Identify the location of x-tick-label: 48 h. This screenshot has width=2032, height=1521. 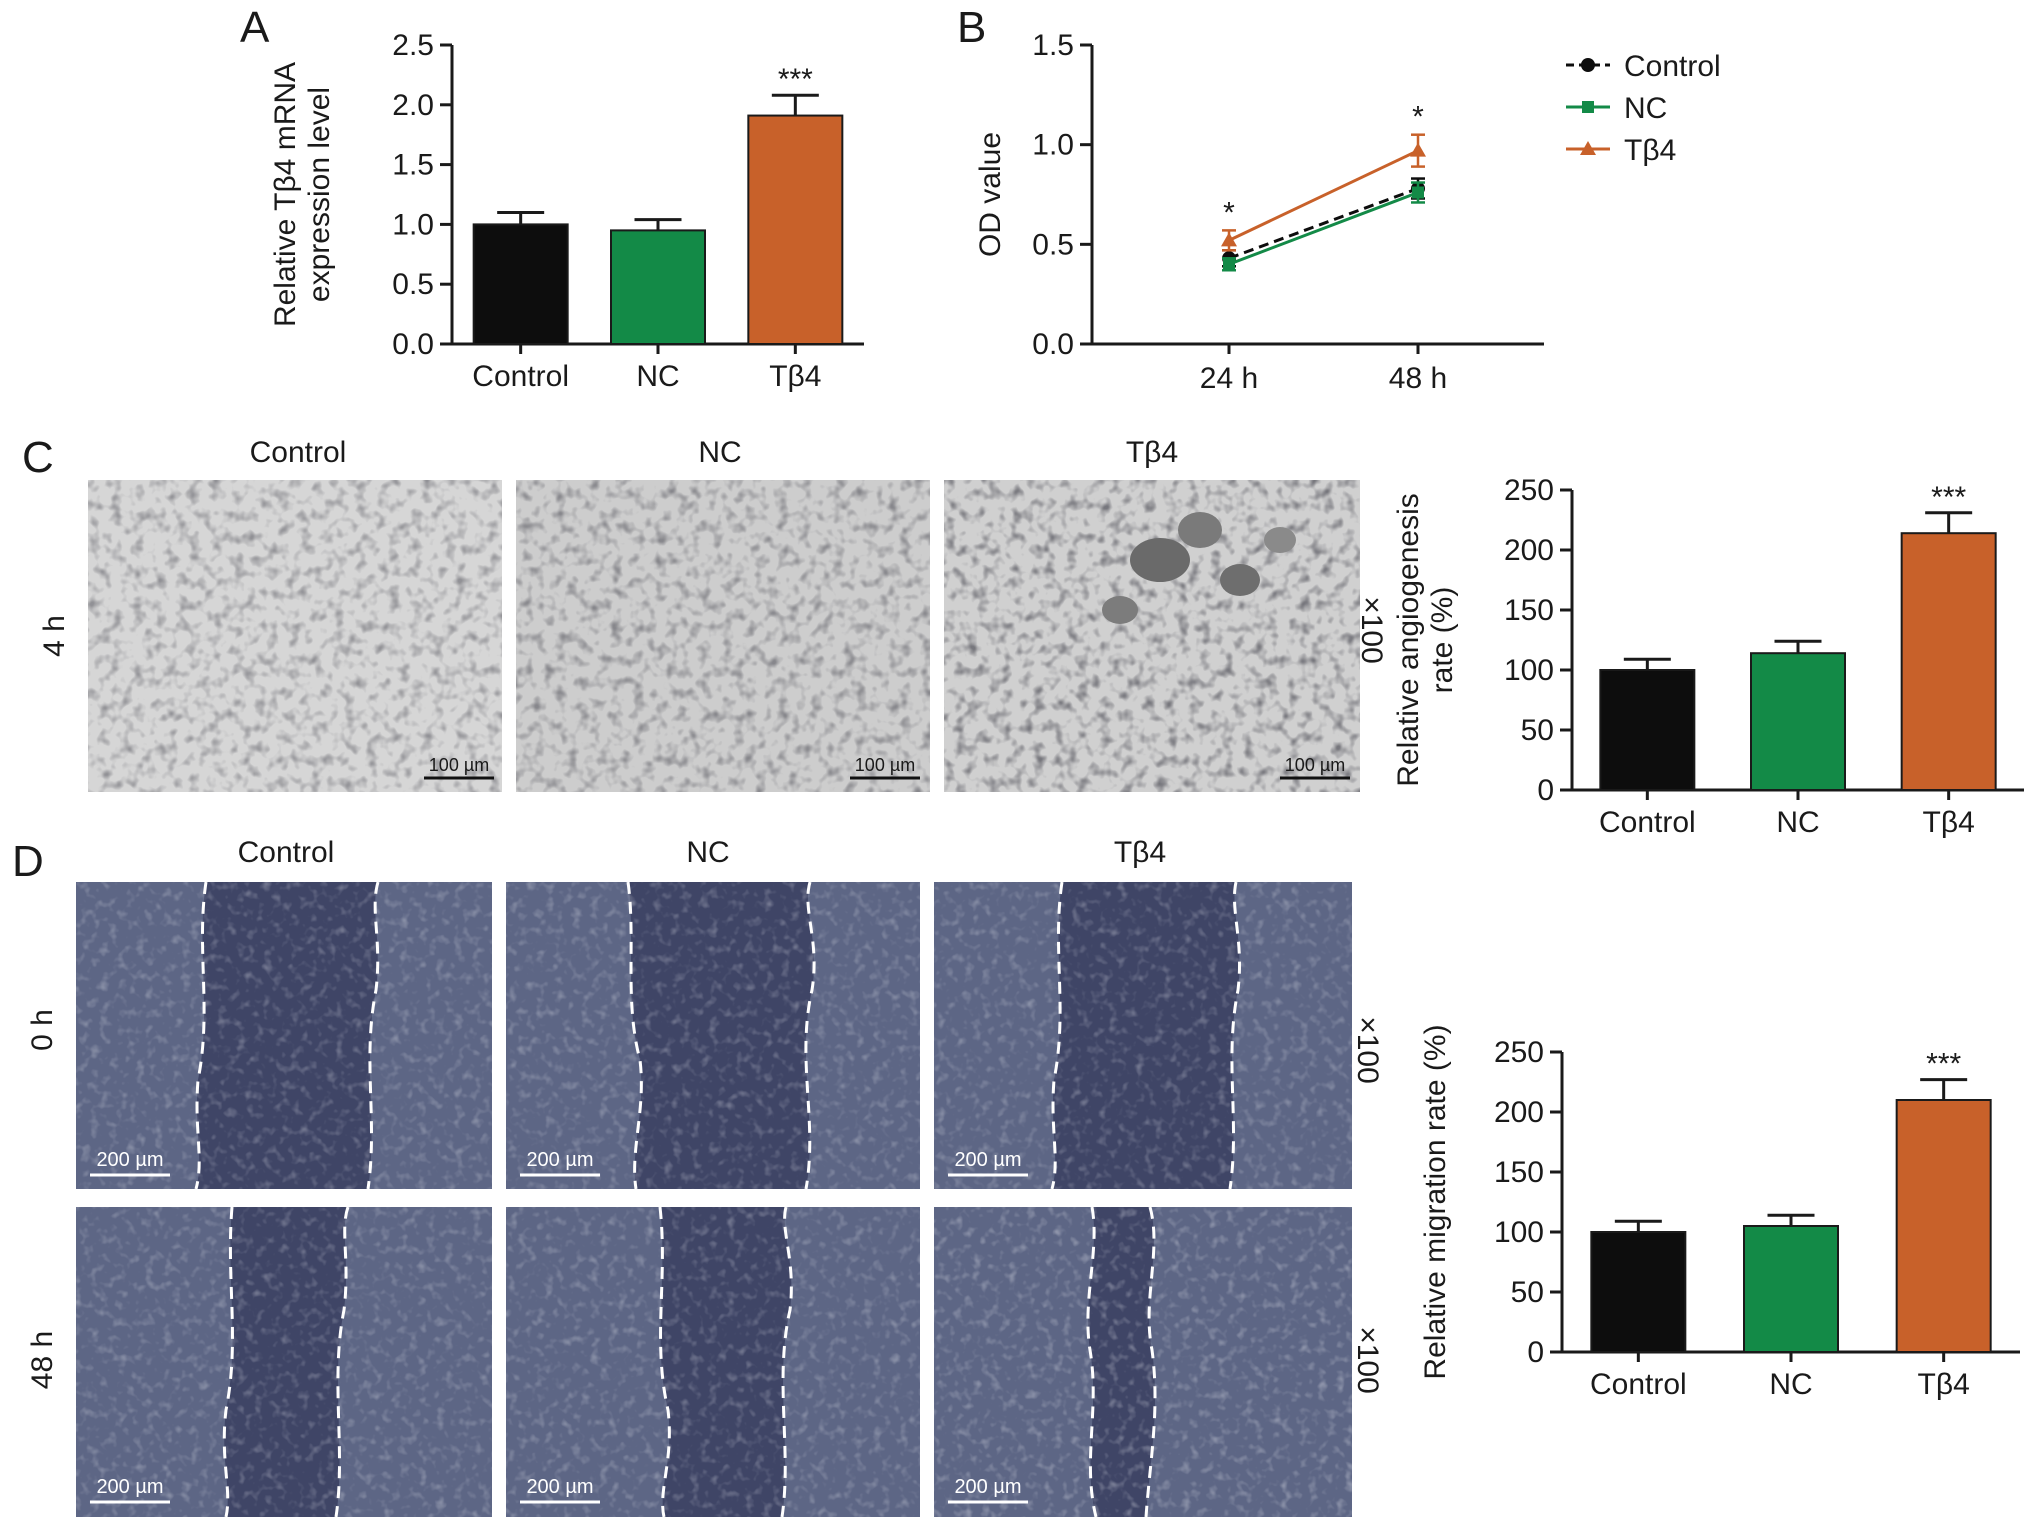
(1418, 378).